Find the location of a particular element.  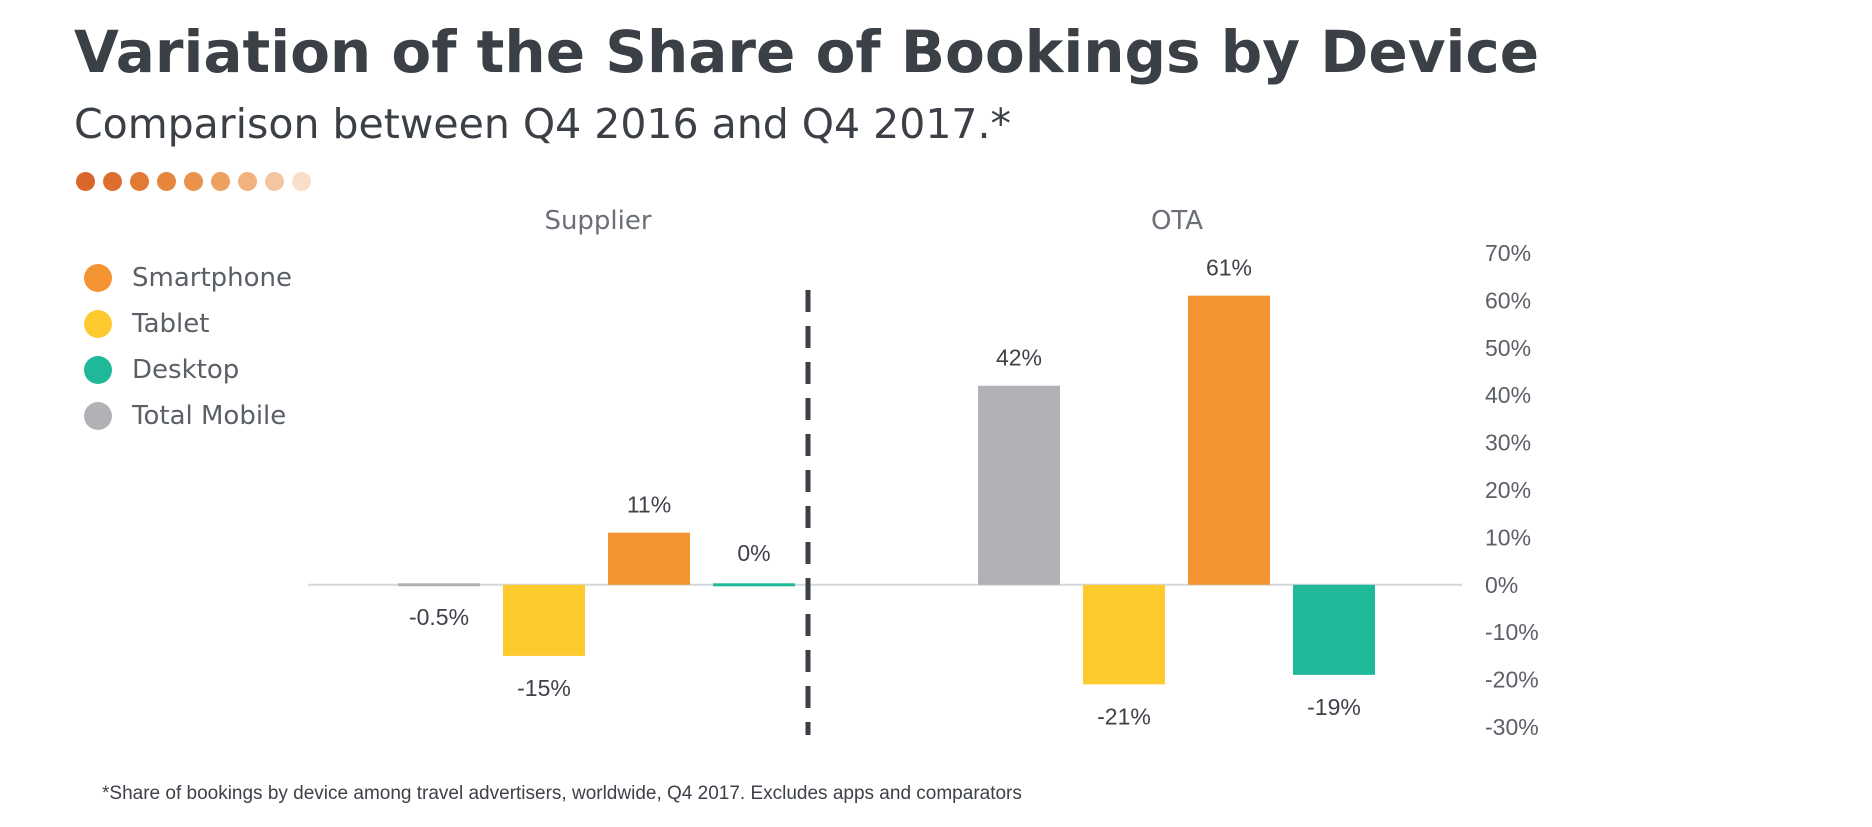

y-tick-label: 50% is located at coordinates (1508, 348).